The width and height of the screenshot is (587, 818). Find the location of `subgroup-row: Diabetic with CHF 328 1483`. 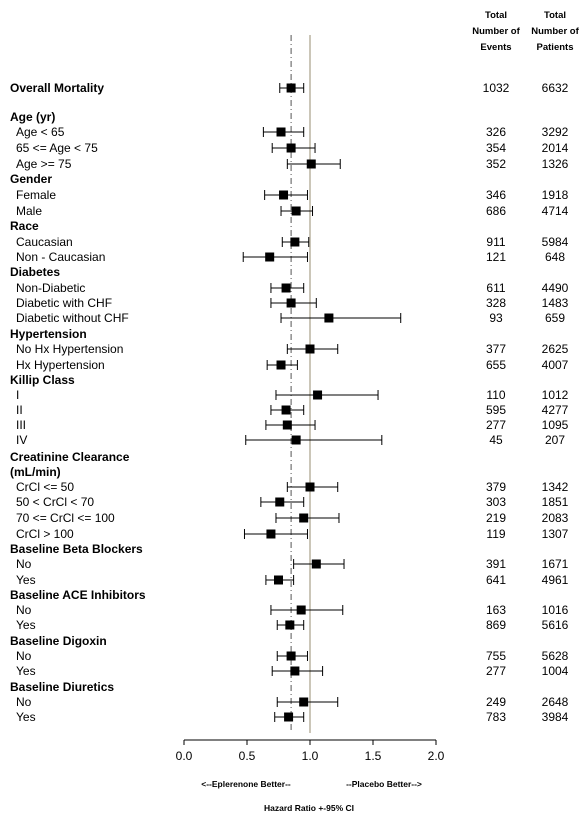

subgroup-row: Diabetic with CHF 328 1483 is located at coordinates (292, 303).